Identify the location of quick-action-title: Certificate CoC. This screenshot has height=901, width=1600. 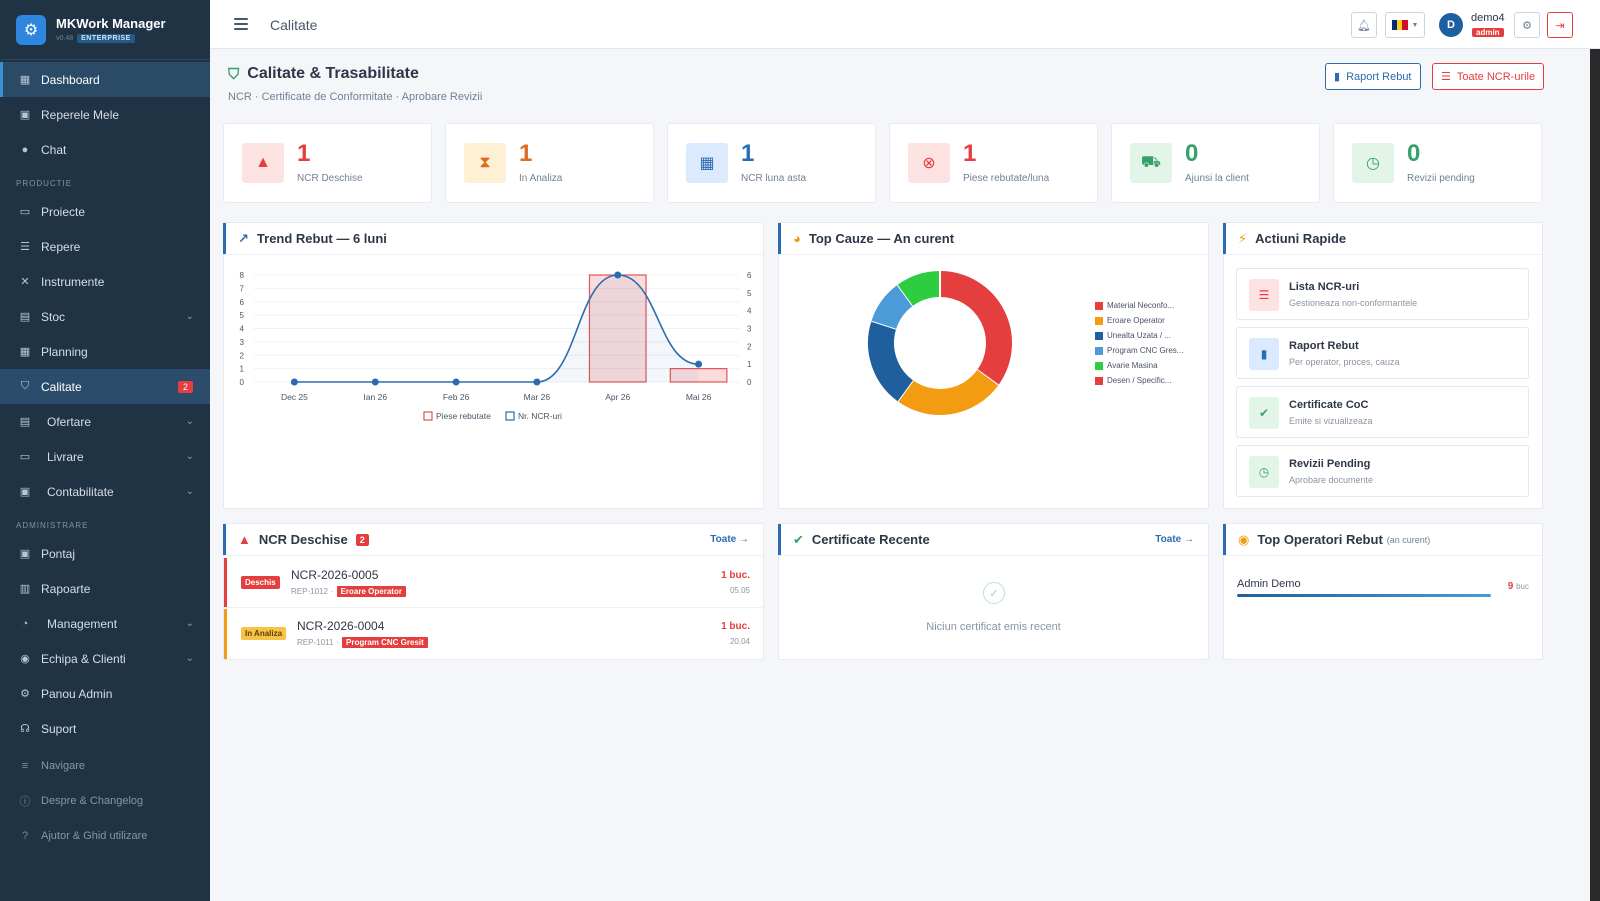
(1329, 405).